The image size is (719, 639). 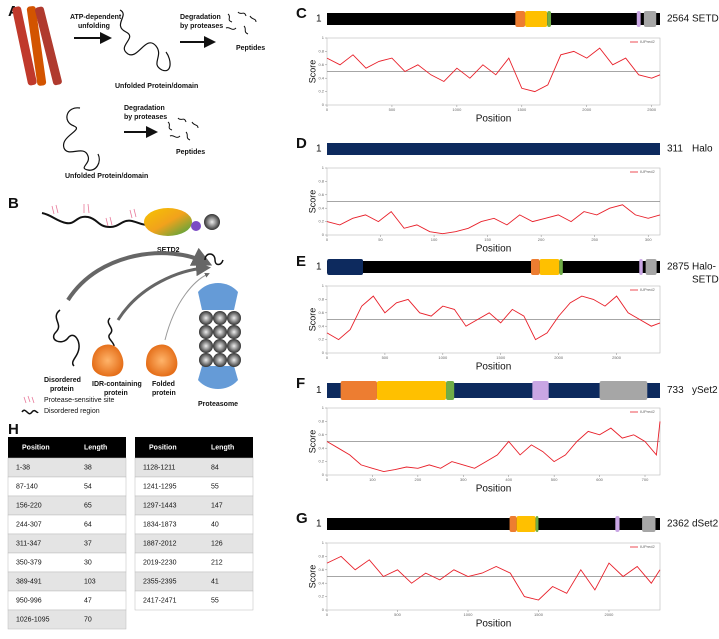 What do you see at coordinates (704, 267) in the screenshot?
I see `protein-name: Halo-` at bounding box center [704, 267].